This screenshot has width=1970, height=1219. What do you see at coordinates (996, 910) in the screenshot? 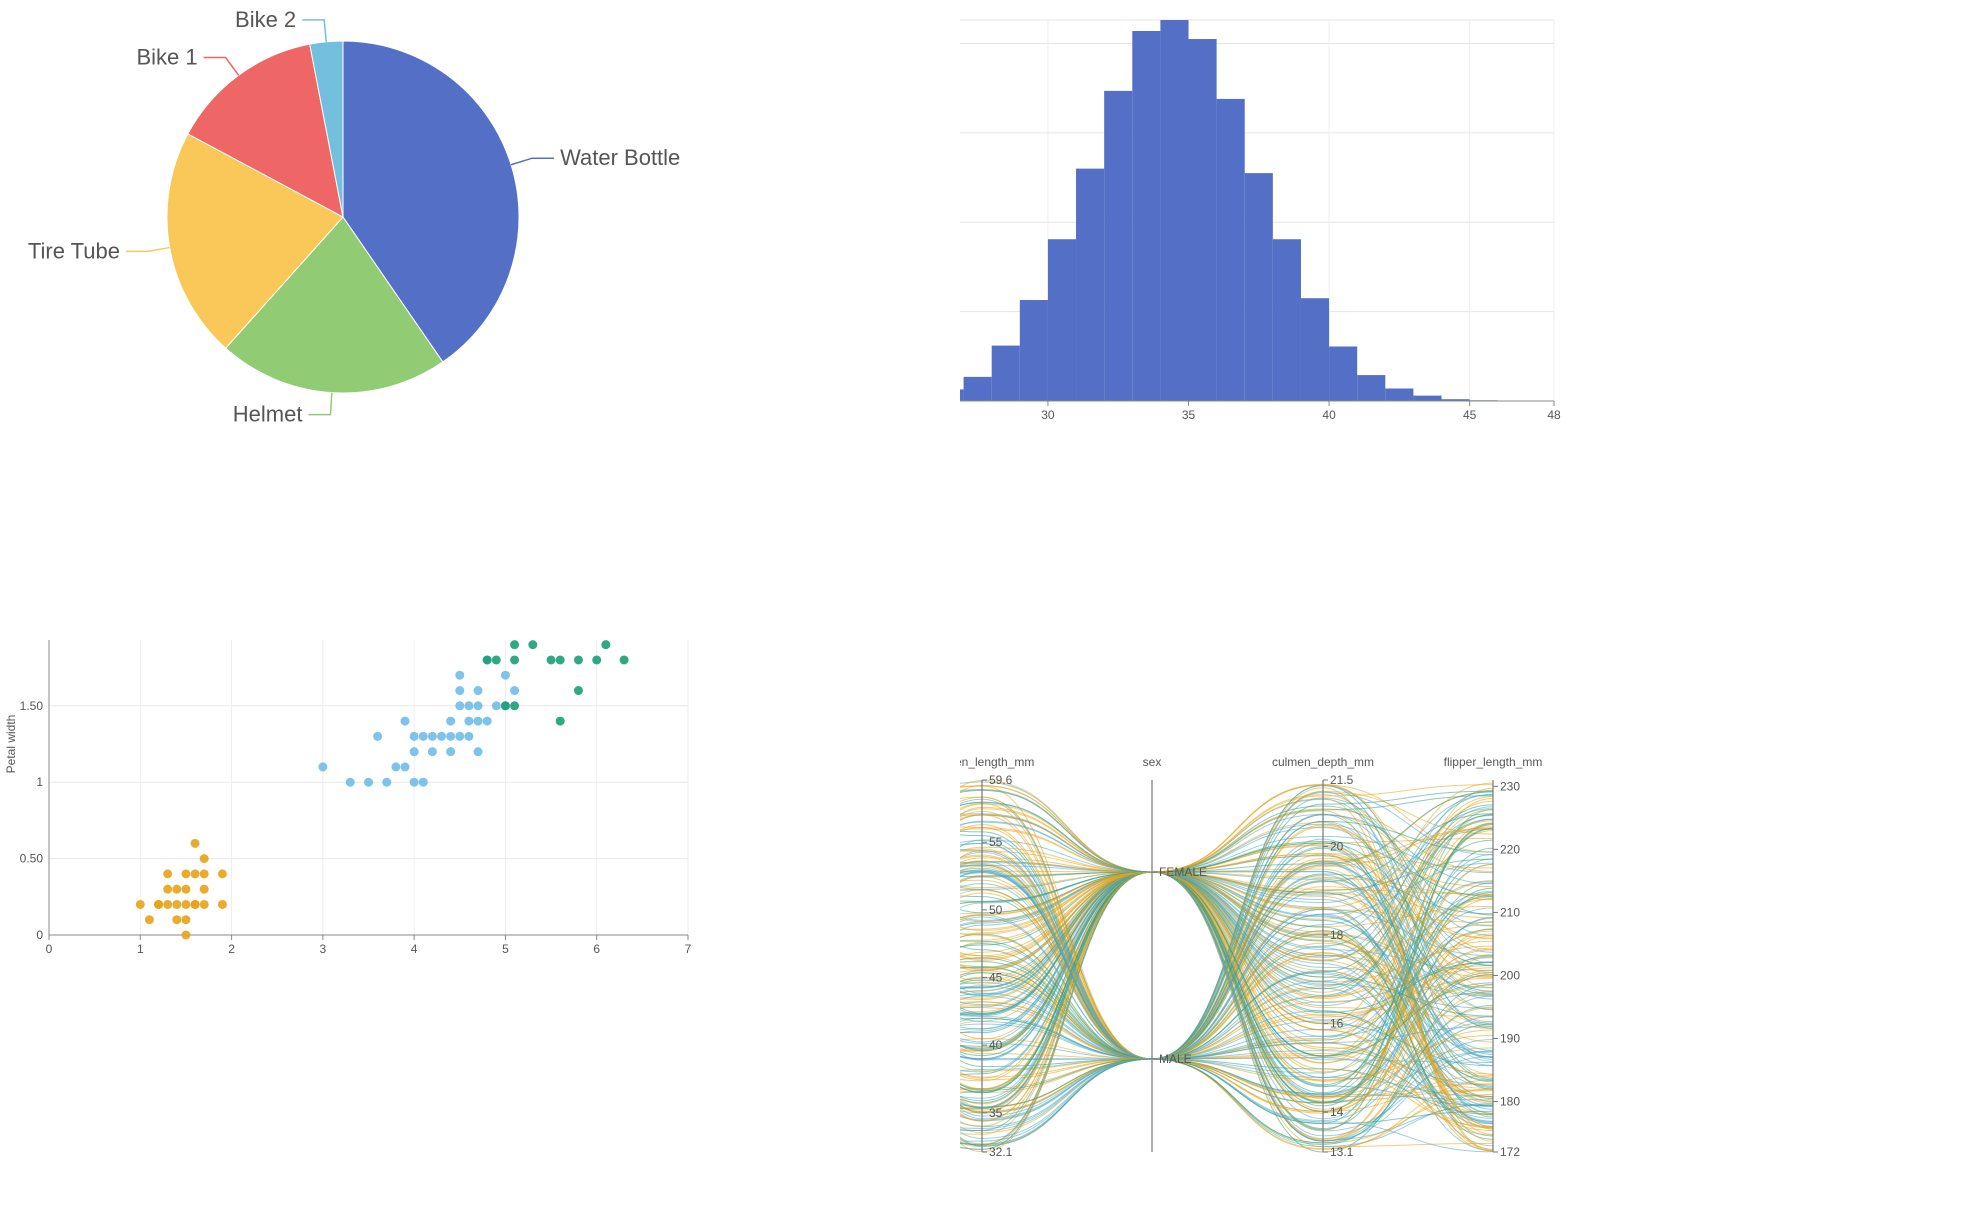
I see `pc-tick-label: 50` at bounding box center [996, 910].